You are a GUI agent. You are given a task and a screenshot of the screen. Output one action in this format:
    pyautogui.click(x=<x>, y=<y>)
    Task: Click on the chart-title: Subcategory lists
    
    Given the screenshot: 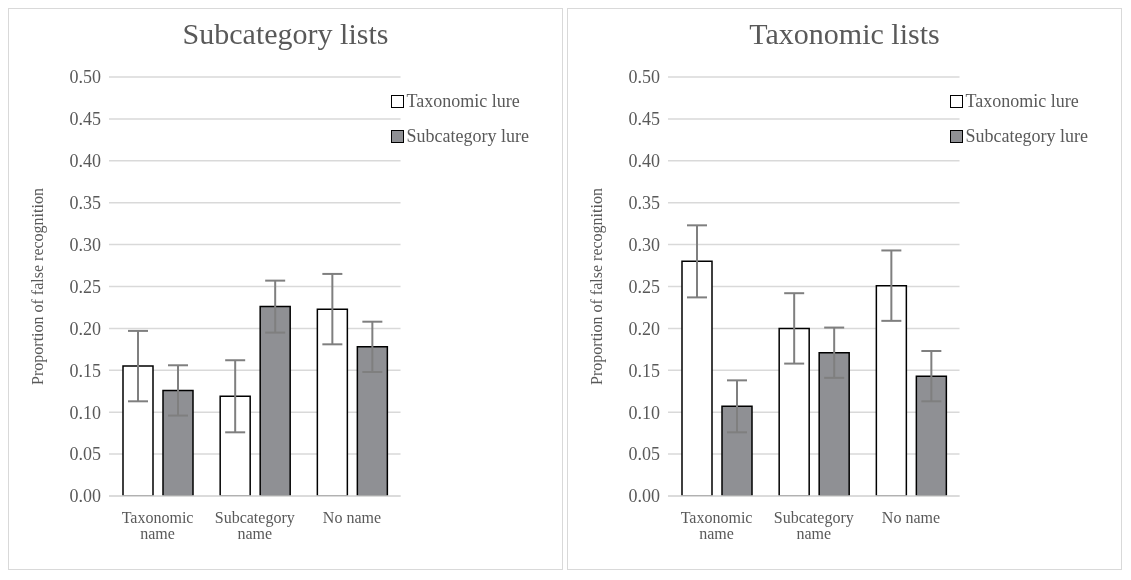 What is the action you would take?
    pyautogui.click(x=285, y=34)
    